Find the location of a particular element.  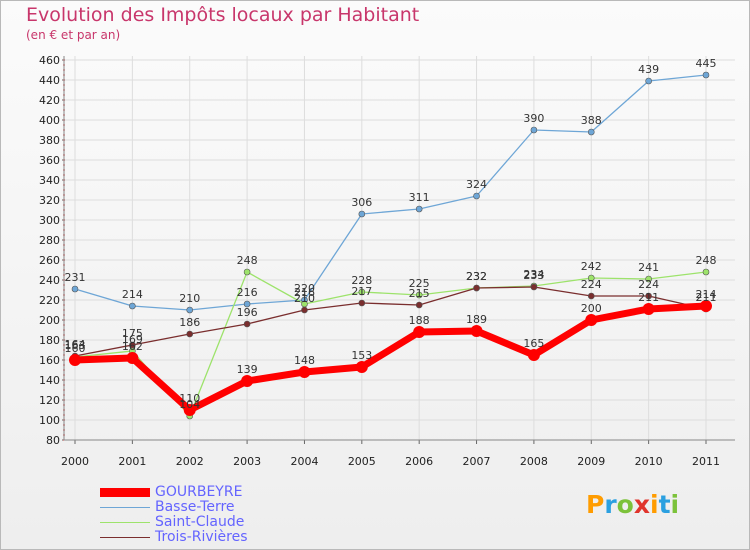

data-label: 225 is located at coordinates (419, 283).